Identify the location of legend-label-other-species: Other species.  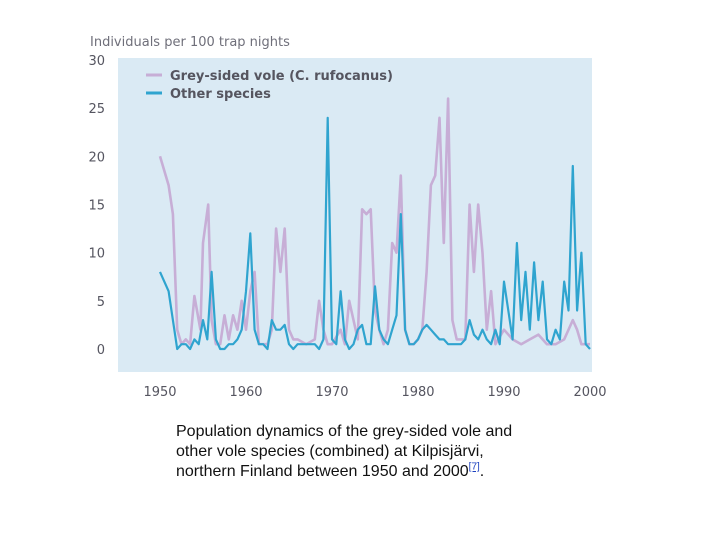
(220, 94).